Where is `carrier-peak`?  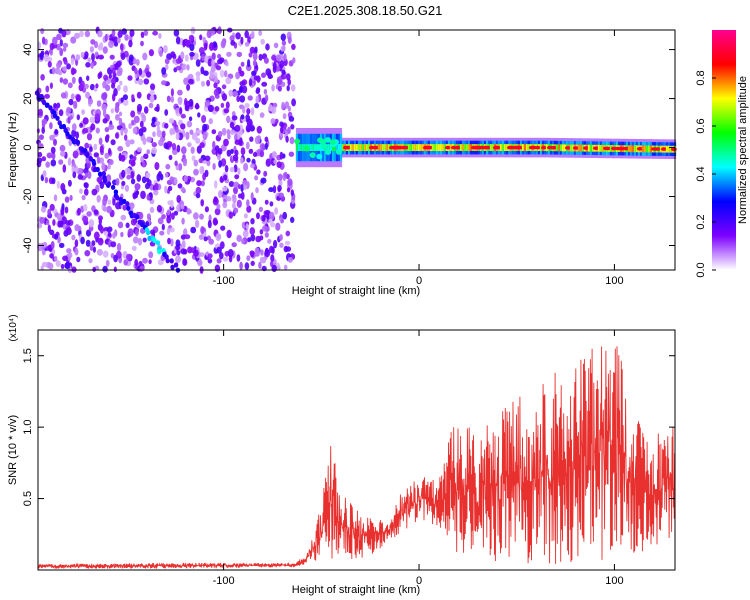 carrier-peak is located at coordinates (663, 149).